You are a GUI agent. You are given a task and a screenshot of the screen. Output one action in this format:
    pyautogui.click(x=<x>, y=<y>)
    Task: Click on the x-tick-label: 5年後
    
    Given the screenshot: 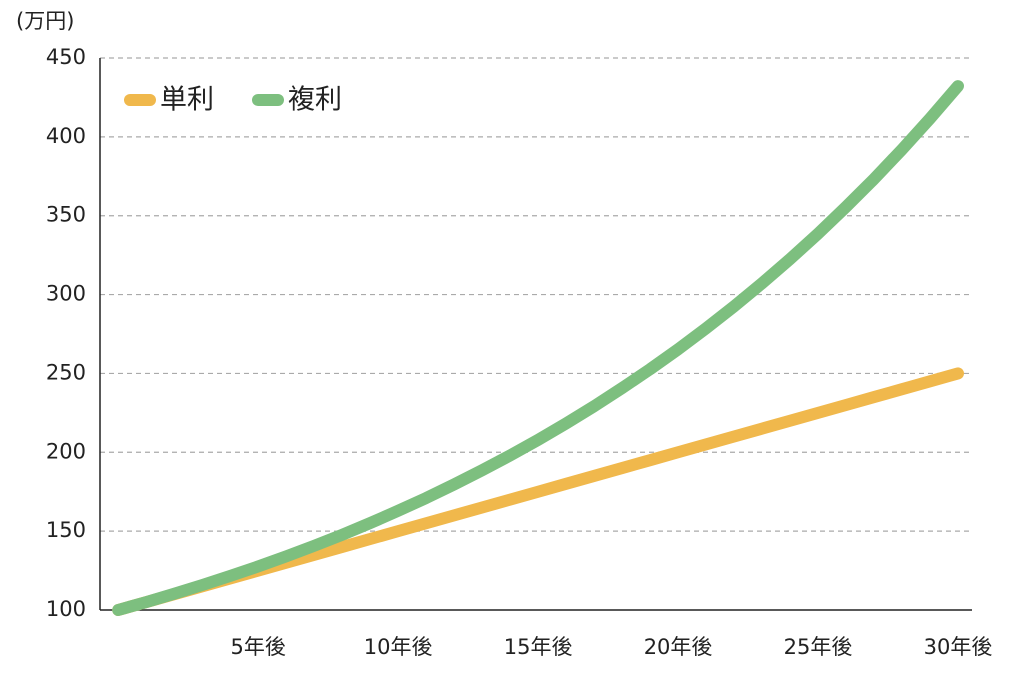 What is the action you would take?
    pyautogui.click(x=257, y=647)
    